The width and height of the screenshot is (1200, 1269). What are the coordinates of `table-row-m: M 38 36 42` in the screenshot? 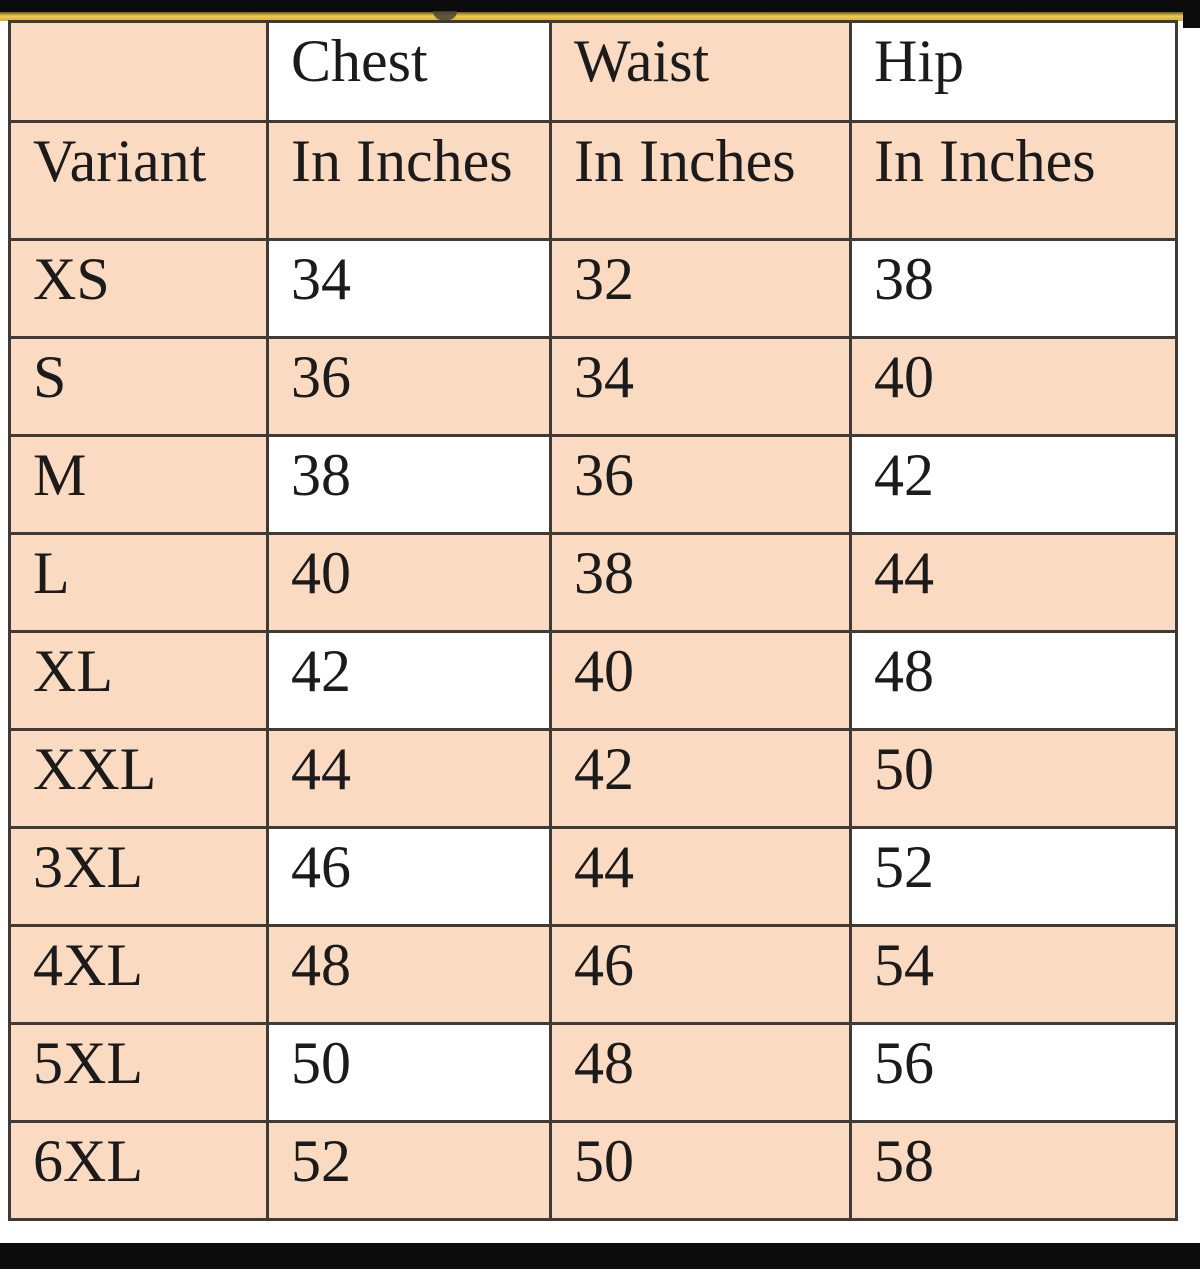 It's located at (593, 484).